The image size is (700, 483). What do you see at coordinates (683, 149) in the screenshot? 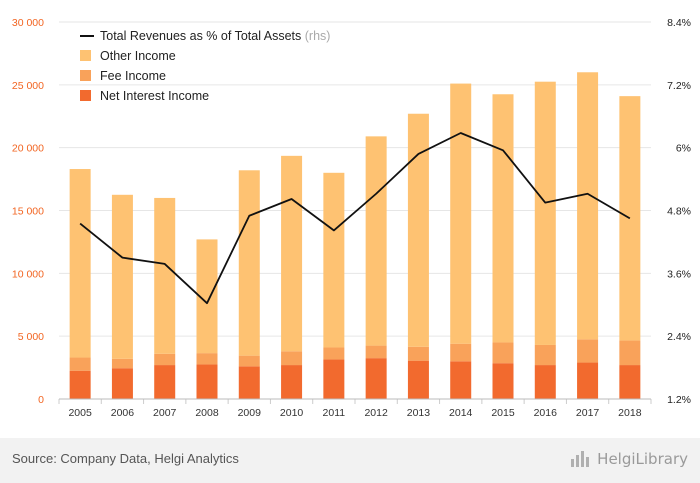
I see `y-right-tick-label: 6%` at bounding box center [683, 149].